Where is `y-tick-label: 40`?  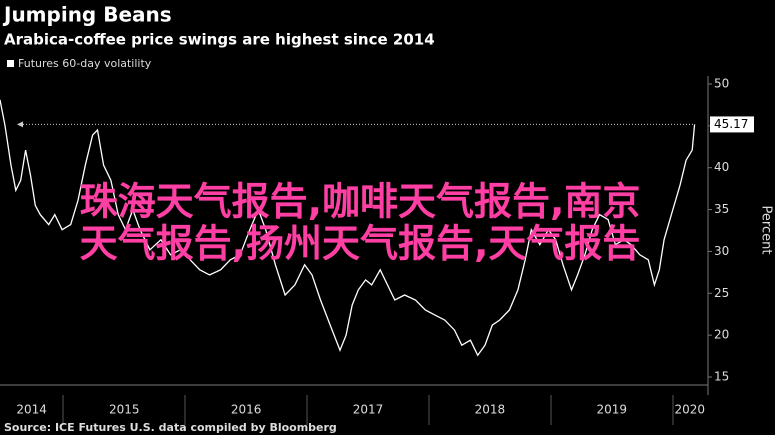 y-tick-label: 40 is located at coordinates (721, 167).